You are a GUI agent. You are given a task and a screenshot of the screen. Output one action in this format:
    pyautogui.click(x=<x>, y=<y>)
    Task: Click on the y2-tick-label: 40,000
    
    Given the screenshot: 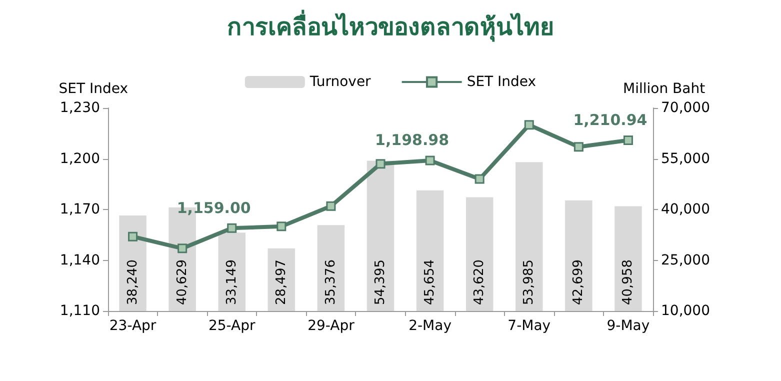 What is the action you would take?
    pyautogui.click(x=685, y=210)
    